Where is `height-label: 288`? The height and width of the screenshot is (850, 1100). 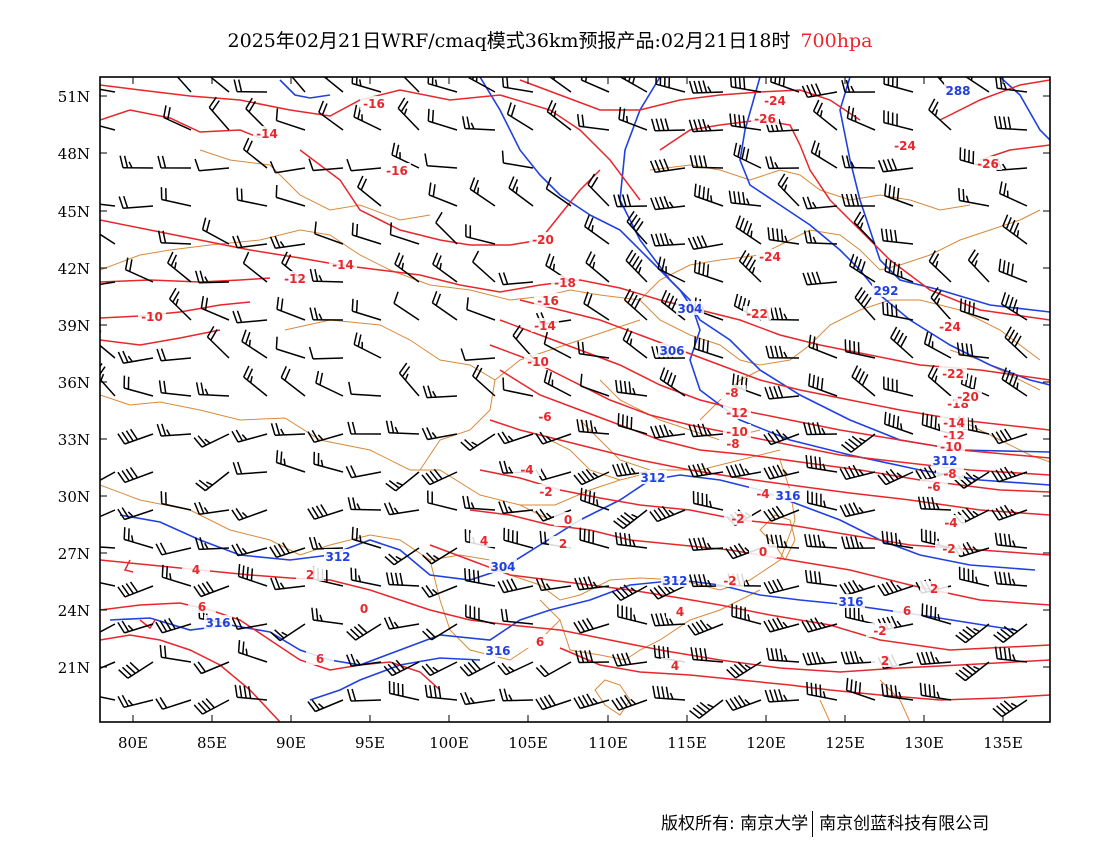 height-label: 288 is located at coordinates (957, 91).